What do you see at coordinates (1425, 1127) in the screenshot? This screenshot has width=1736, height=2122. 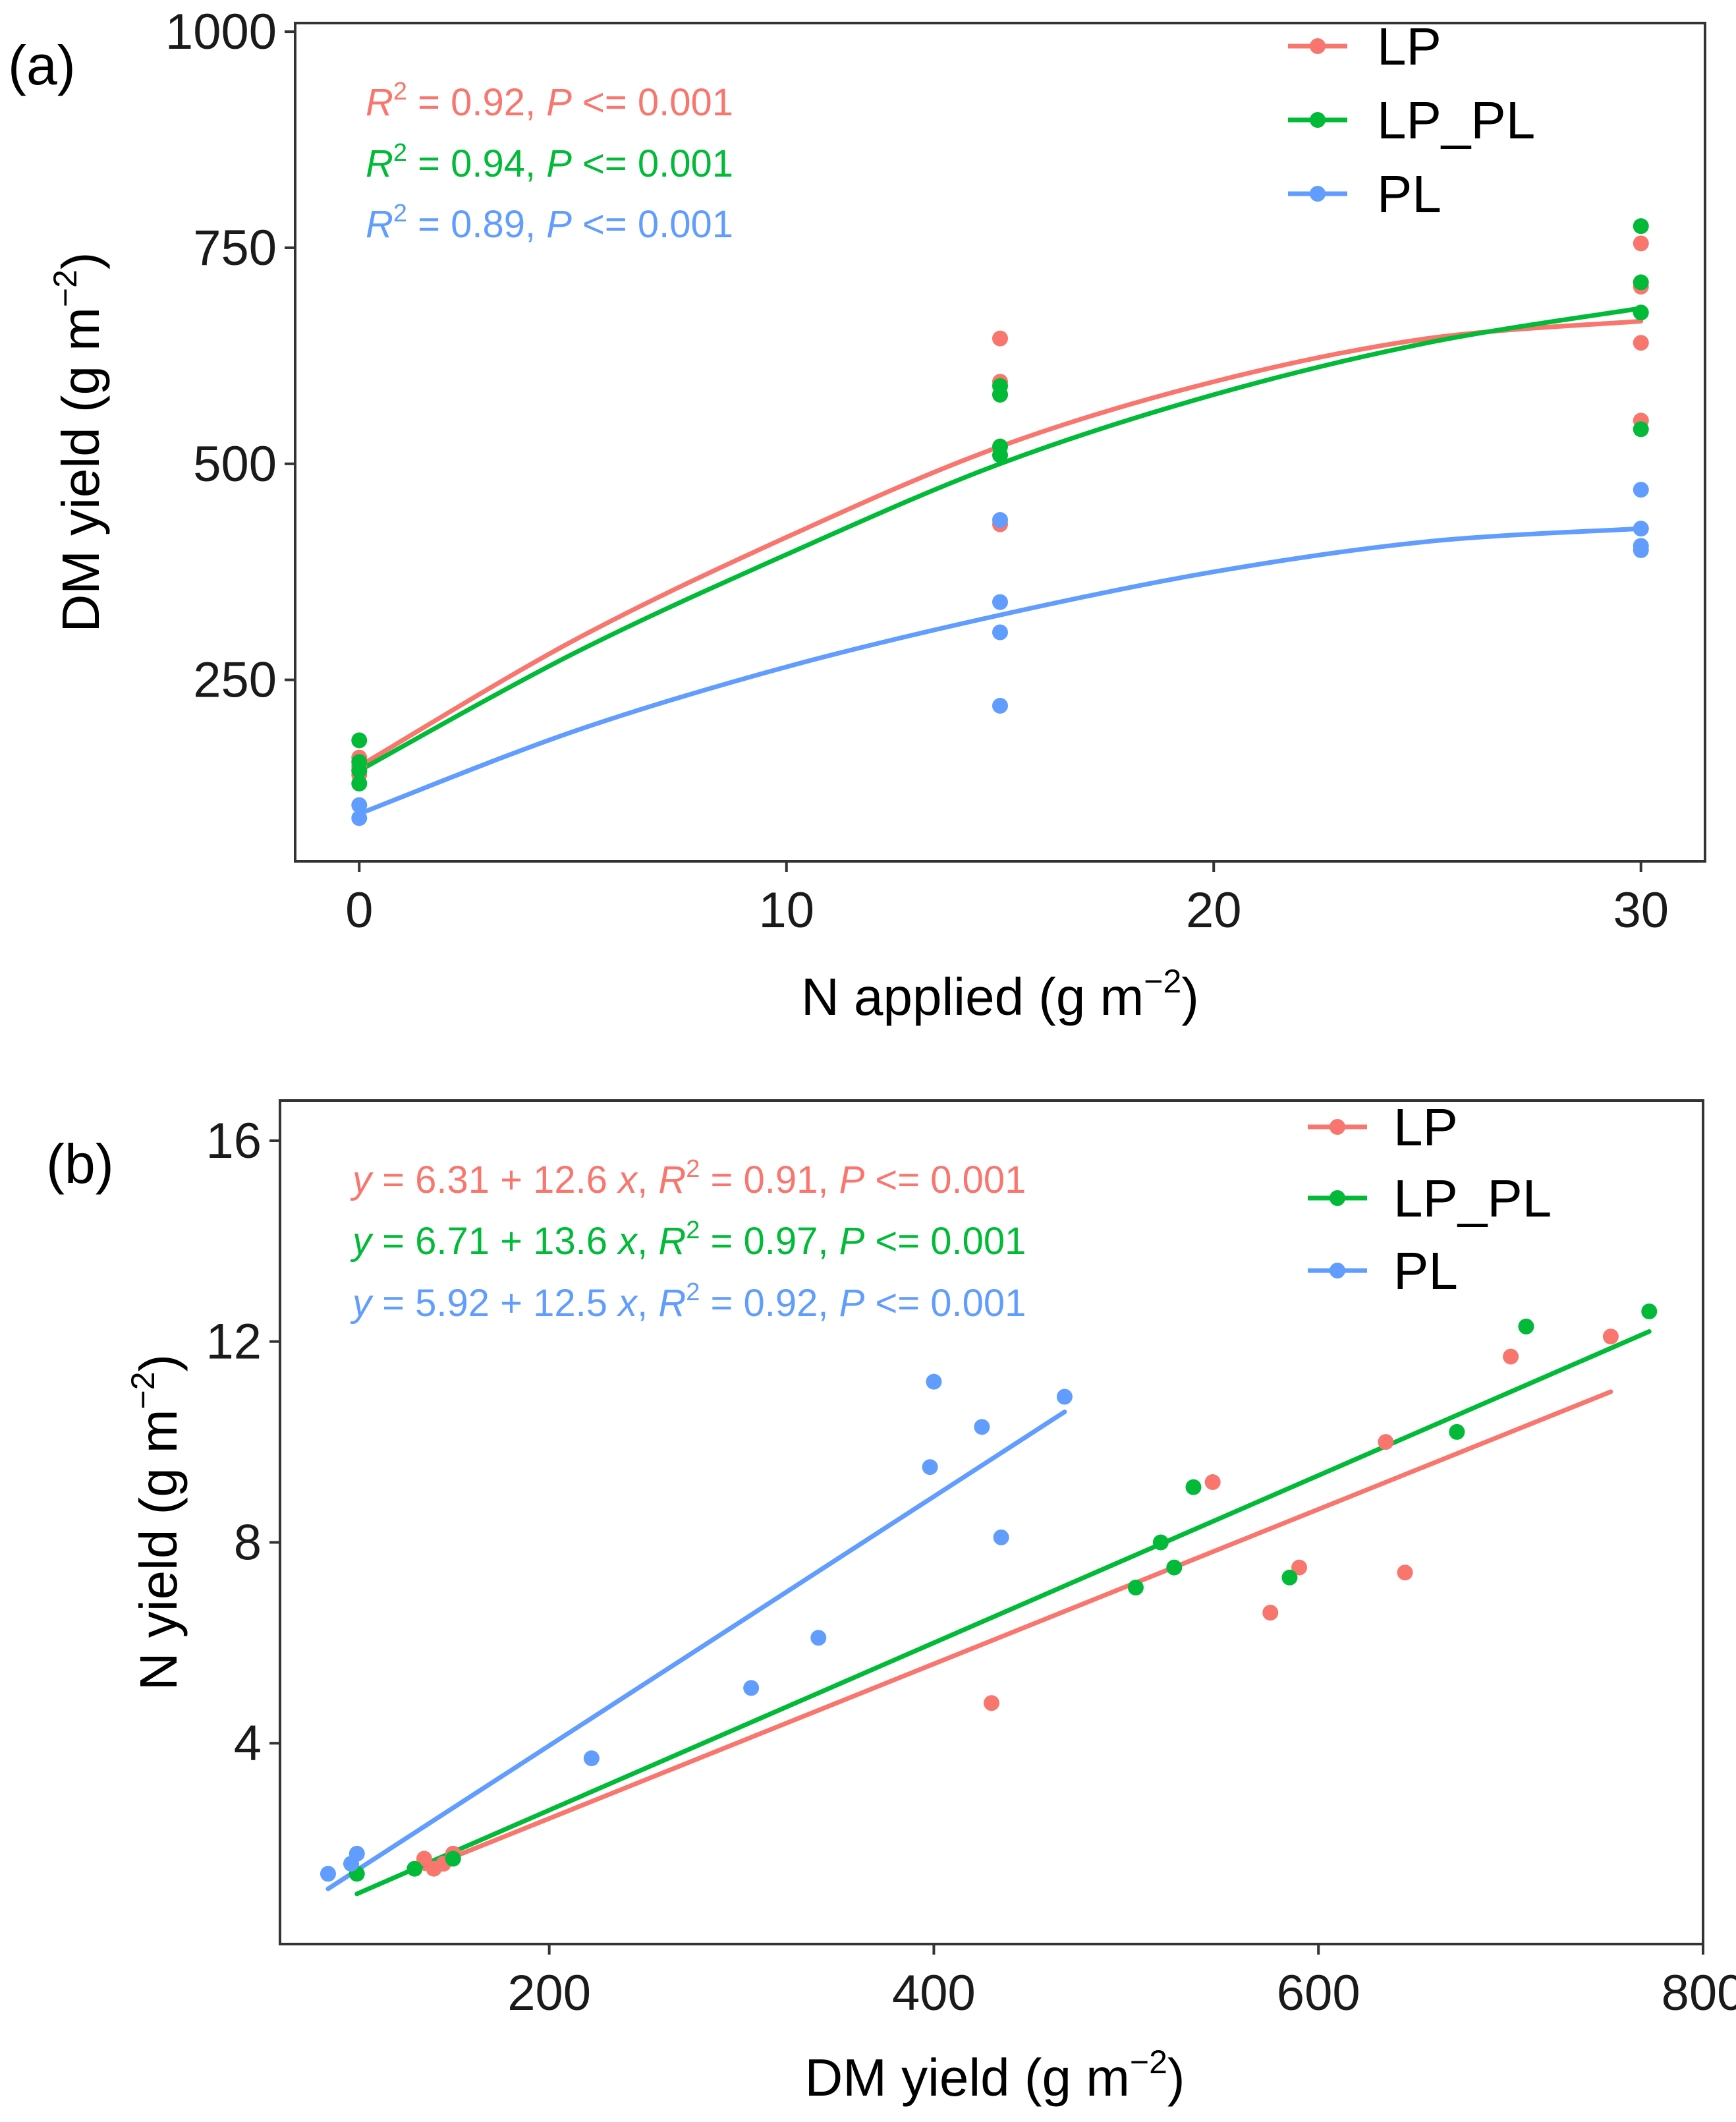 I see `legend-label-lp-b: LP` at bounding box center [1425, 1127].